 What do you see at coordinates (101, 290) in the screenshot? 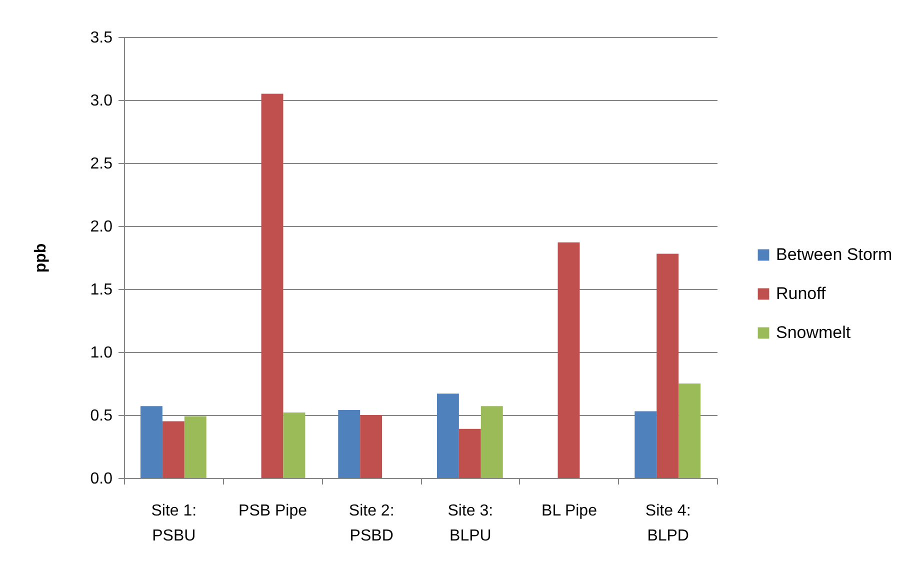
I see `y-tick-label: 1.5` at bounding box center [101, 290].